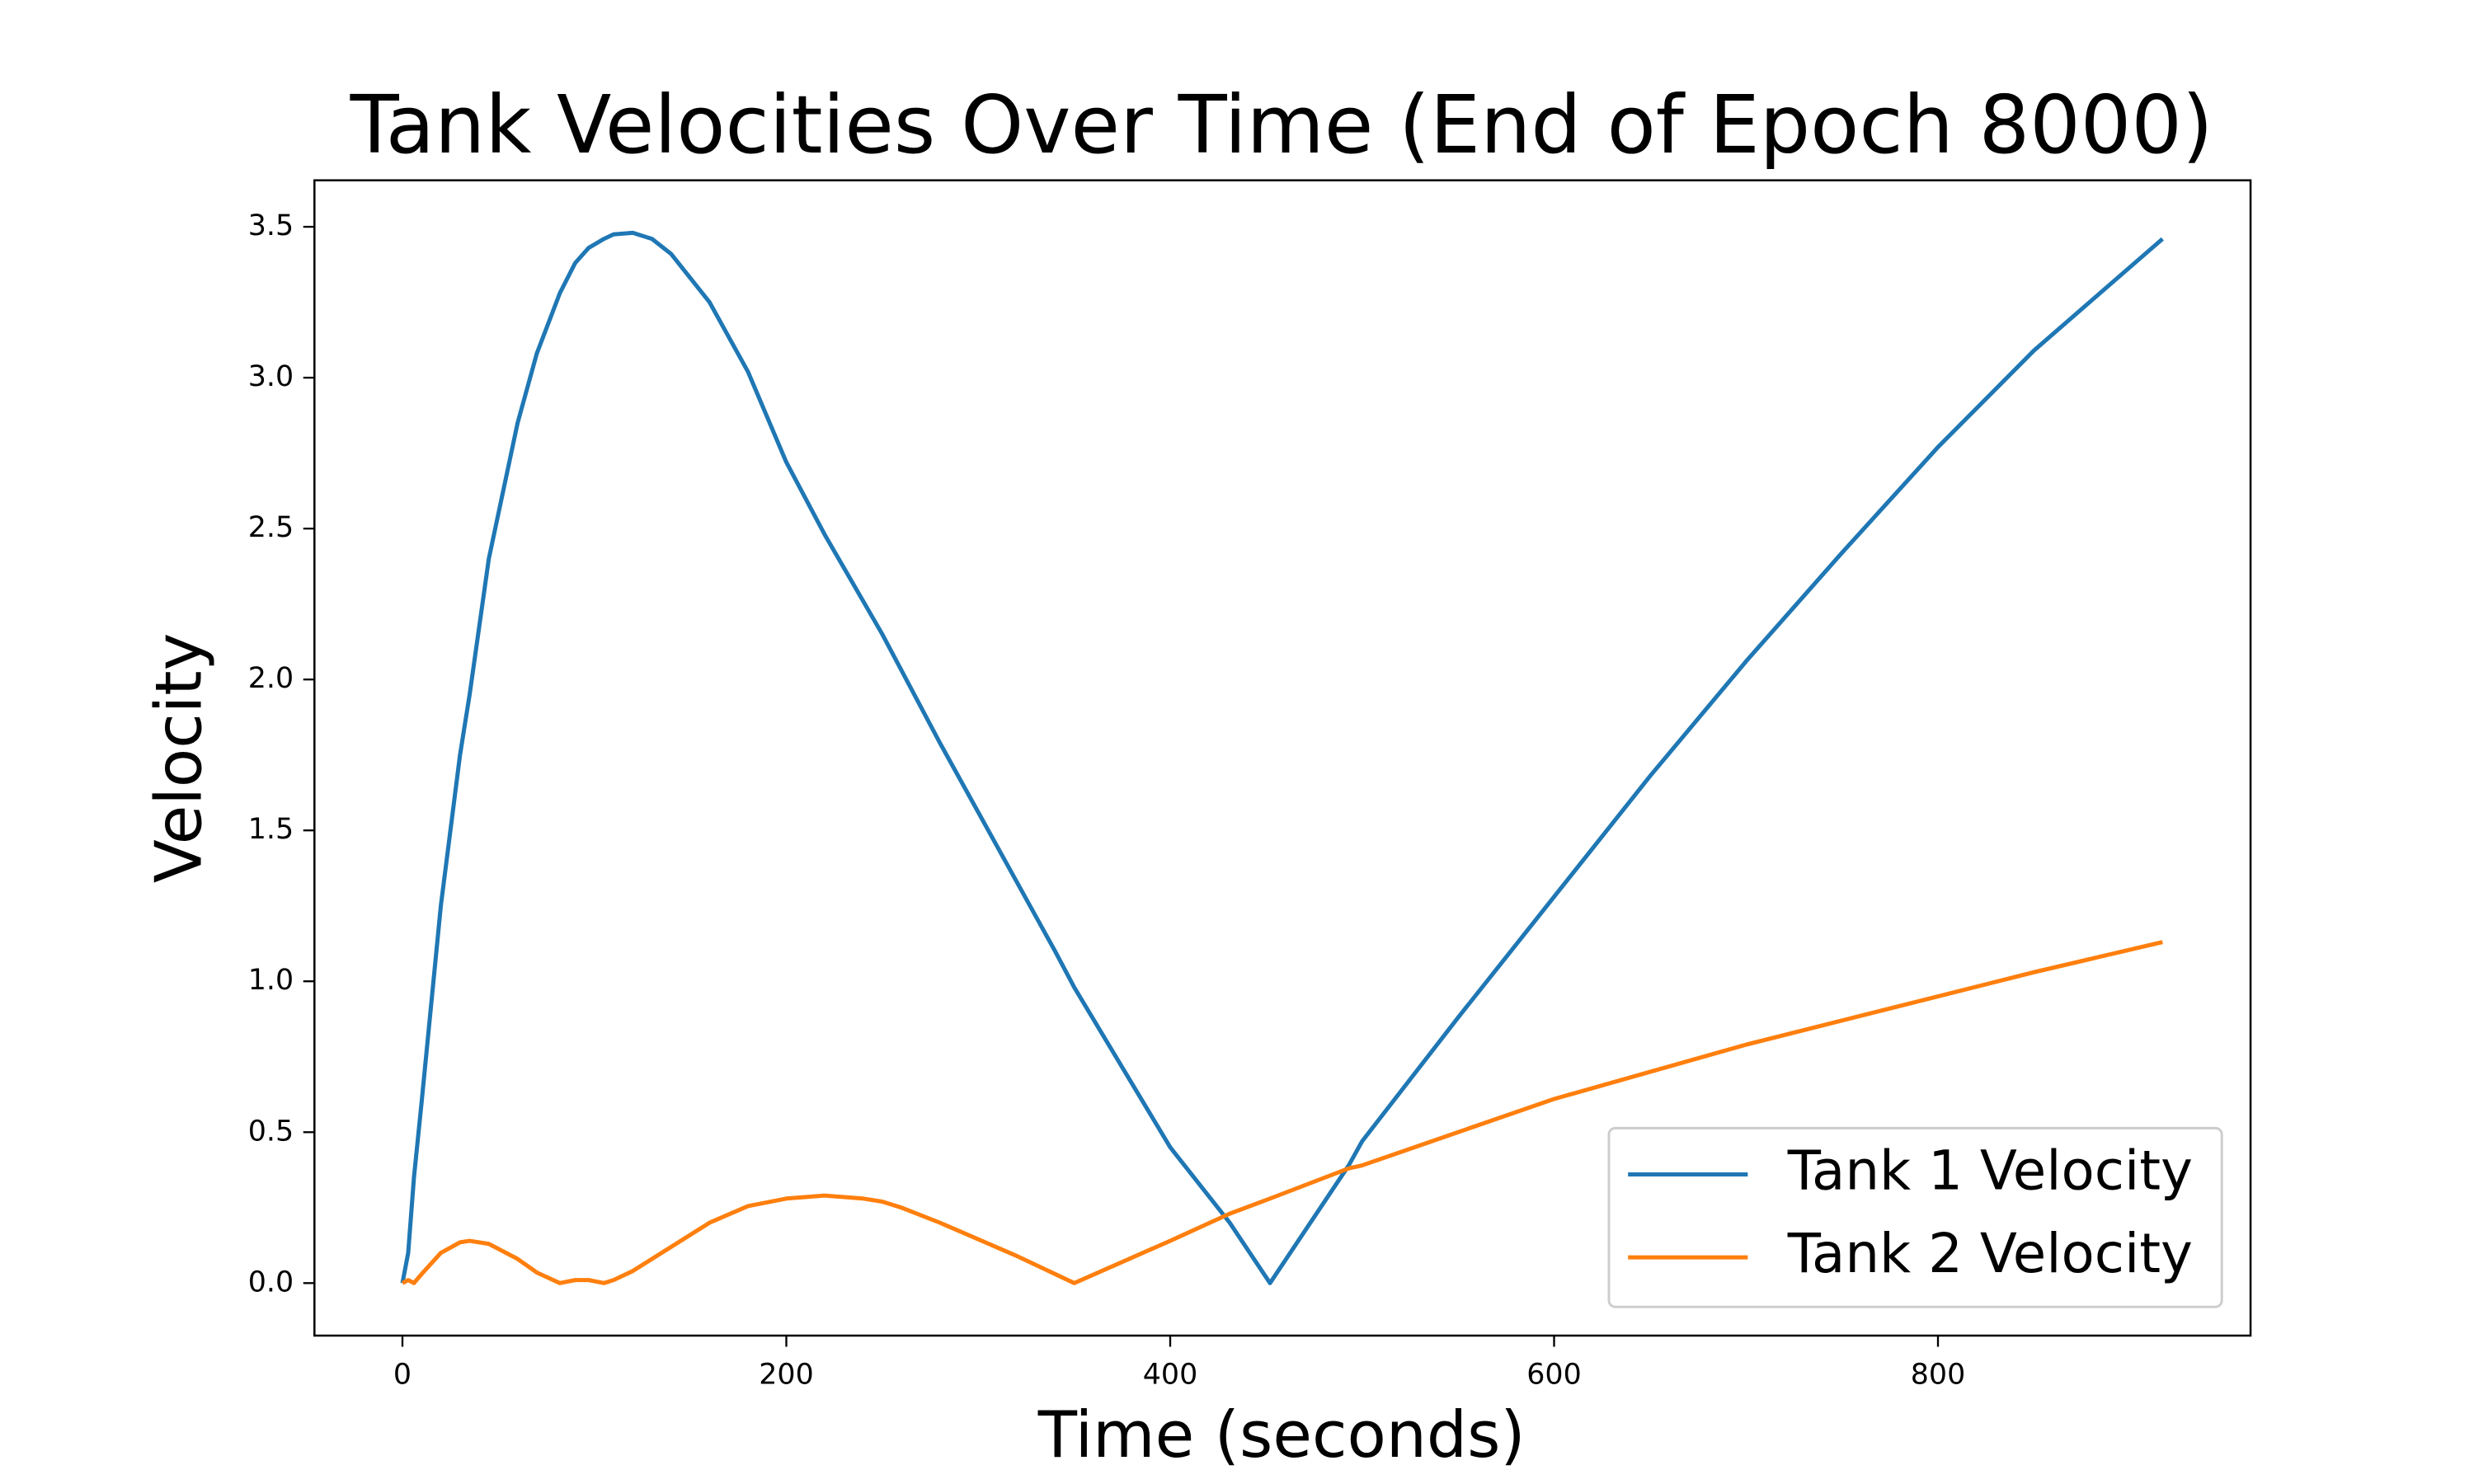 The height and width of the screenshot is (1484, 2474). Describe the element at coordinates (271, 376) in the screenshot. I see `y-tick-label: 3.0` at that location.